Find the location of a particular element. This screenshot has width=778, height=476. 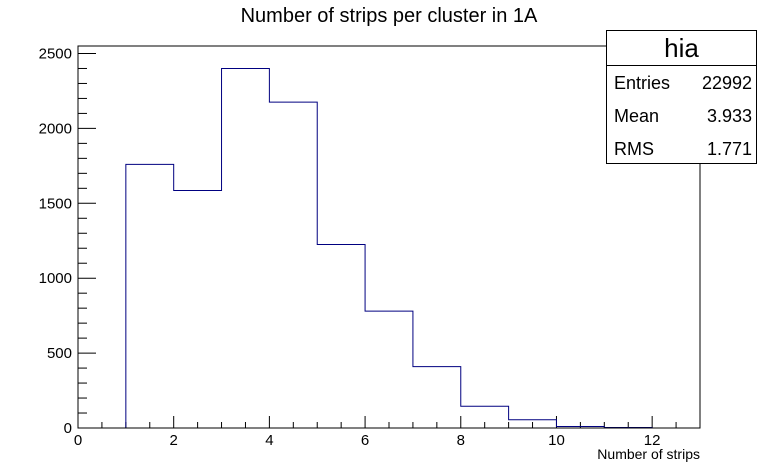

stats-entries-value: 22992 is located at coordinates (726, 83).